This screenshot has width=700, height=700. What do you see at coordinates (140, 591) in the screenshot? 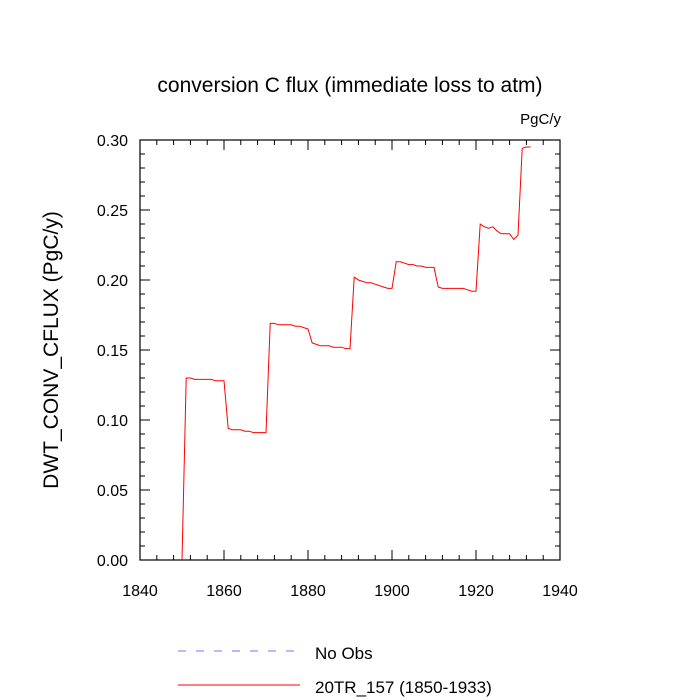
I see `x-tick-label: 1840` at bounding box center [140, 591].